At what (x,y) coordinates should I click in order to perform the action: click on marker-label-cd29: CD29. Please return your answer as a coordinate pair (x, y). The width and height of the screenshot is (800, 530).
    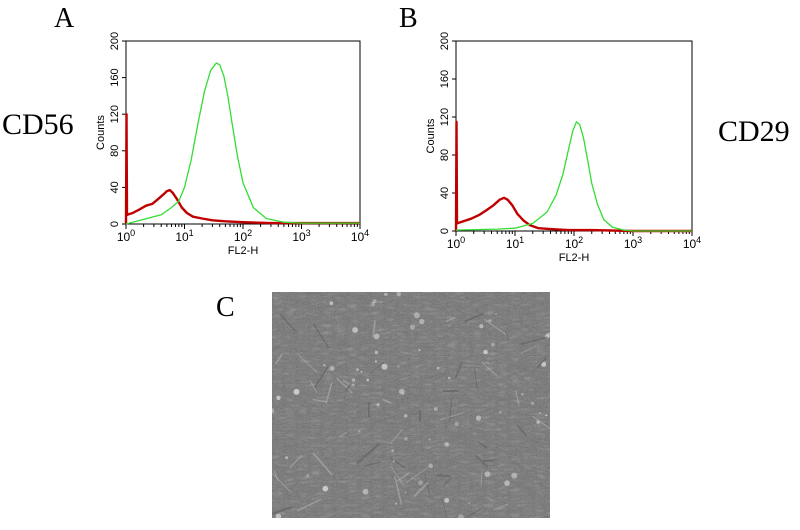
    Looking at the image, I should click on (754, 131).